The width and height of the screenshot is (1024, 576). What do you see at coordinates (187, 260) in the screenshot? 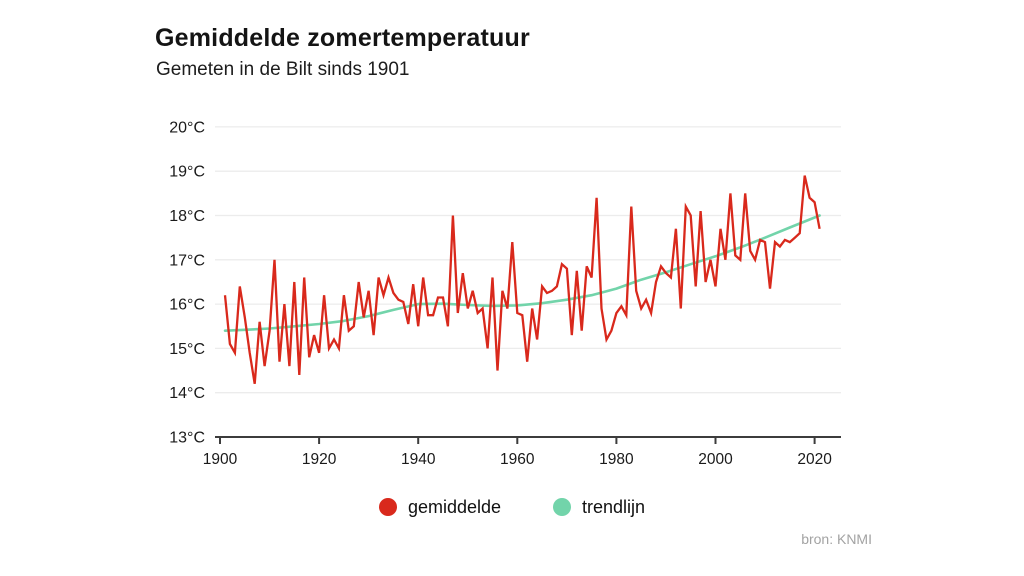
I see `y-tick-label: 17°C` at bounding box center [187, 260].